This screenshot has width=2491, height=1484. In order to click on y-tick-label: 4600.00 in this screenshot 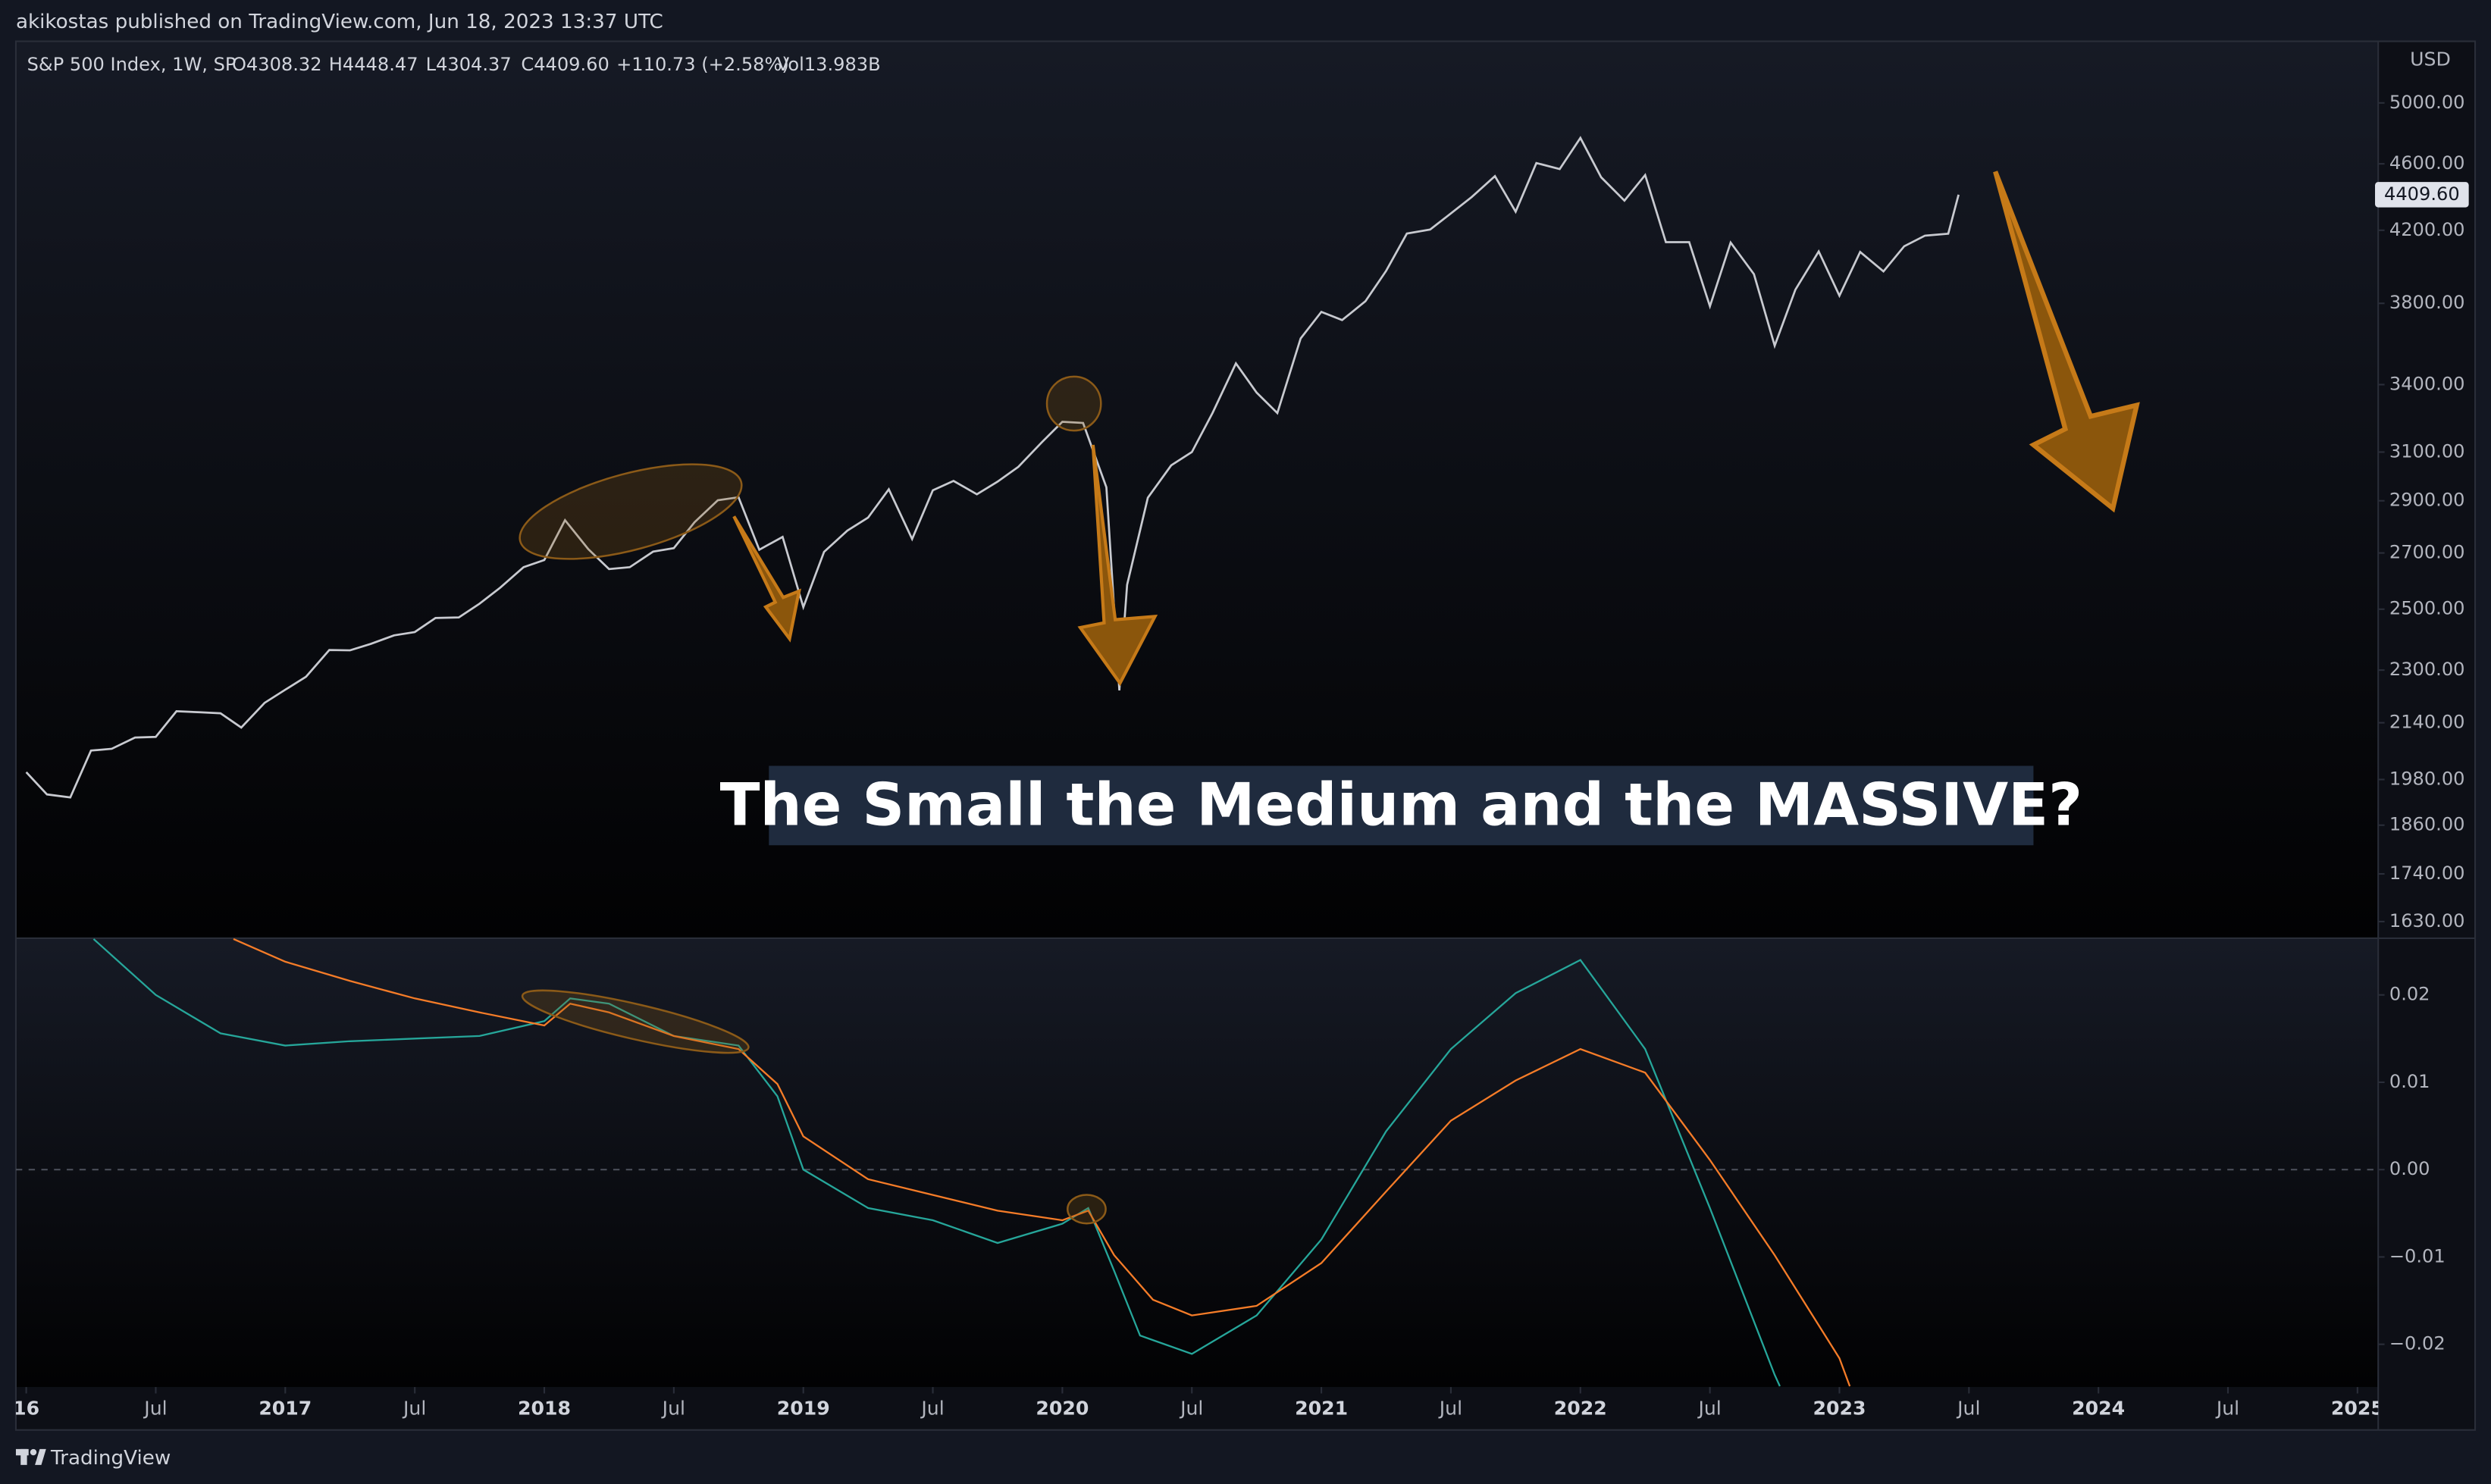, I will do `click(2427, 163)`.